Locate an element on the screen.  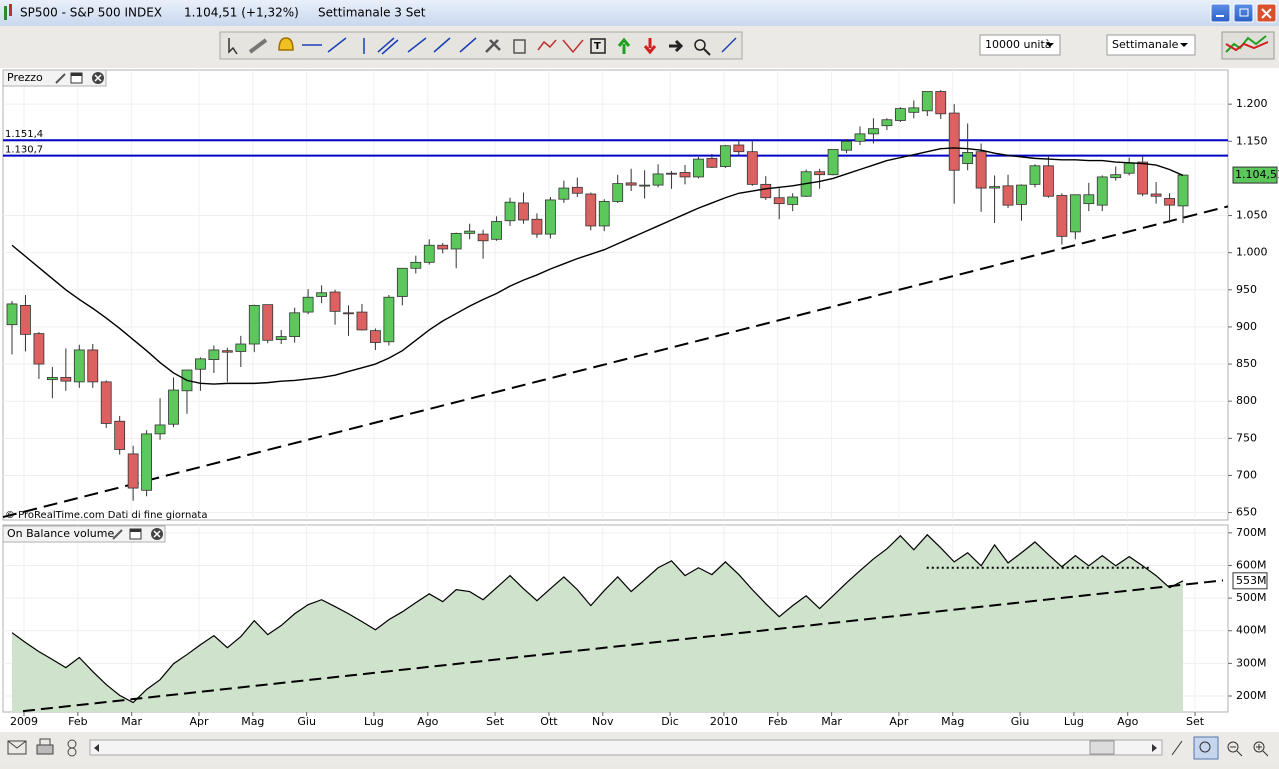
x-tick-label: Nov is located at coordinates (603, 721).